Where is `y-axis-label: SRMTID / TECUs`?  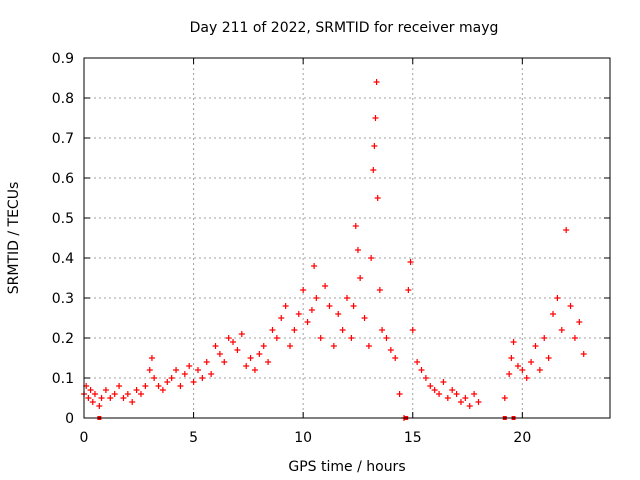 y-axis-label: SRMTID / TECUs is located at coordinates (14, 238).